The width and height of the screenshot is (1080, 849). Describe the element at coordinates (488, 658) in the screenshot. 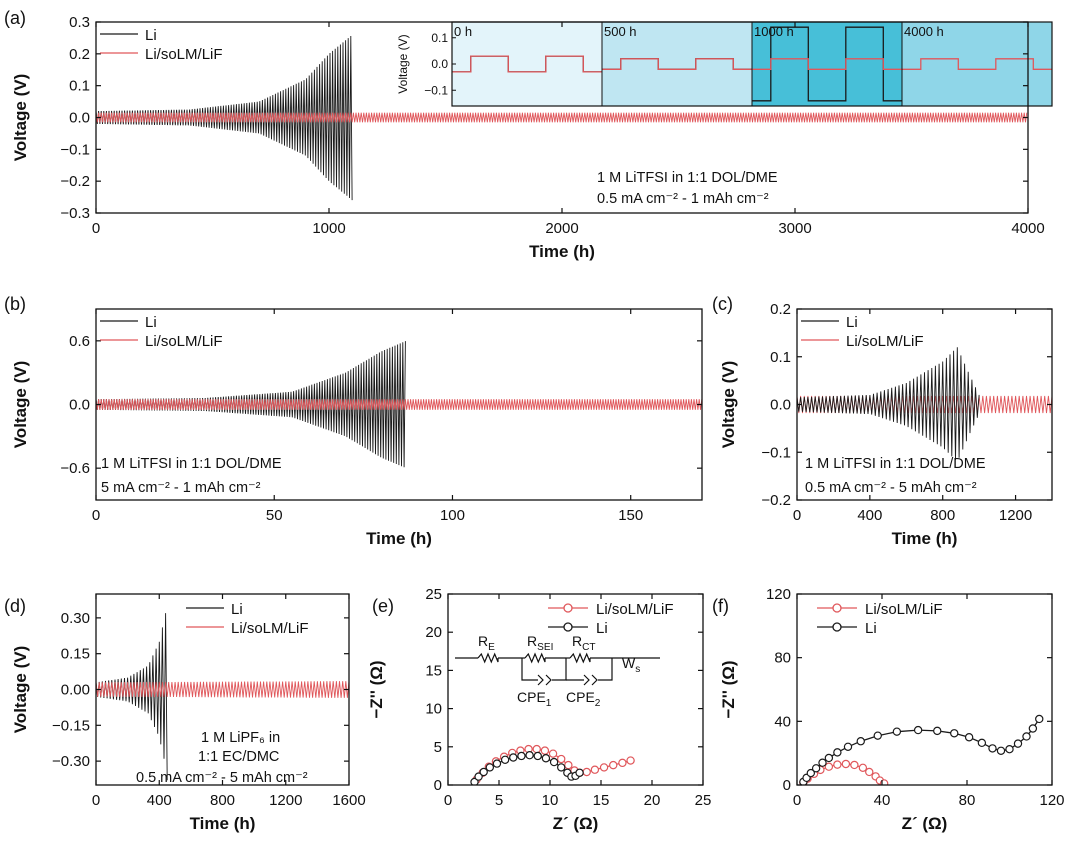

I see `resistor-re` at that location.